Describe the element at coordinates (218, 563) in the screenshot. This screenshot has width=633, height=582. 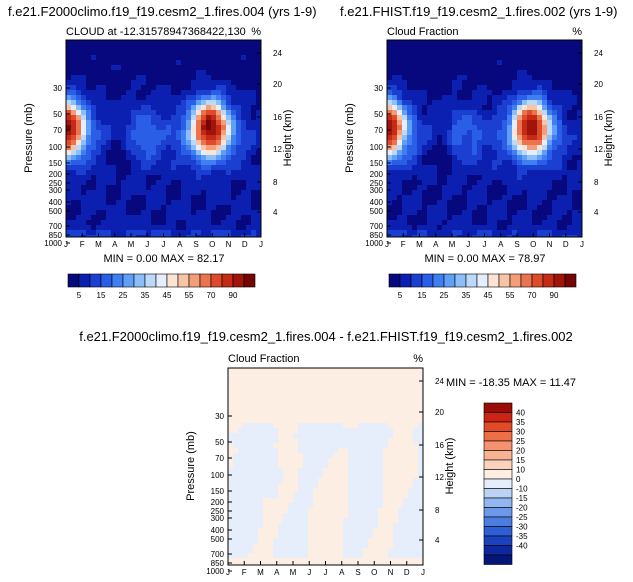
I see `p3-ytick-label: 850` at that location.